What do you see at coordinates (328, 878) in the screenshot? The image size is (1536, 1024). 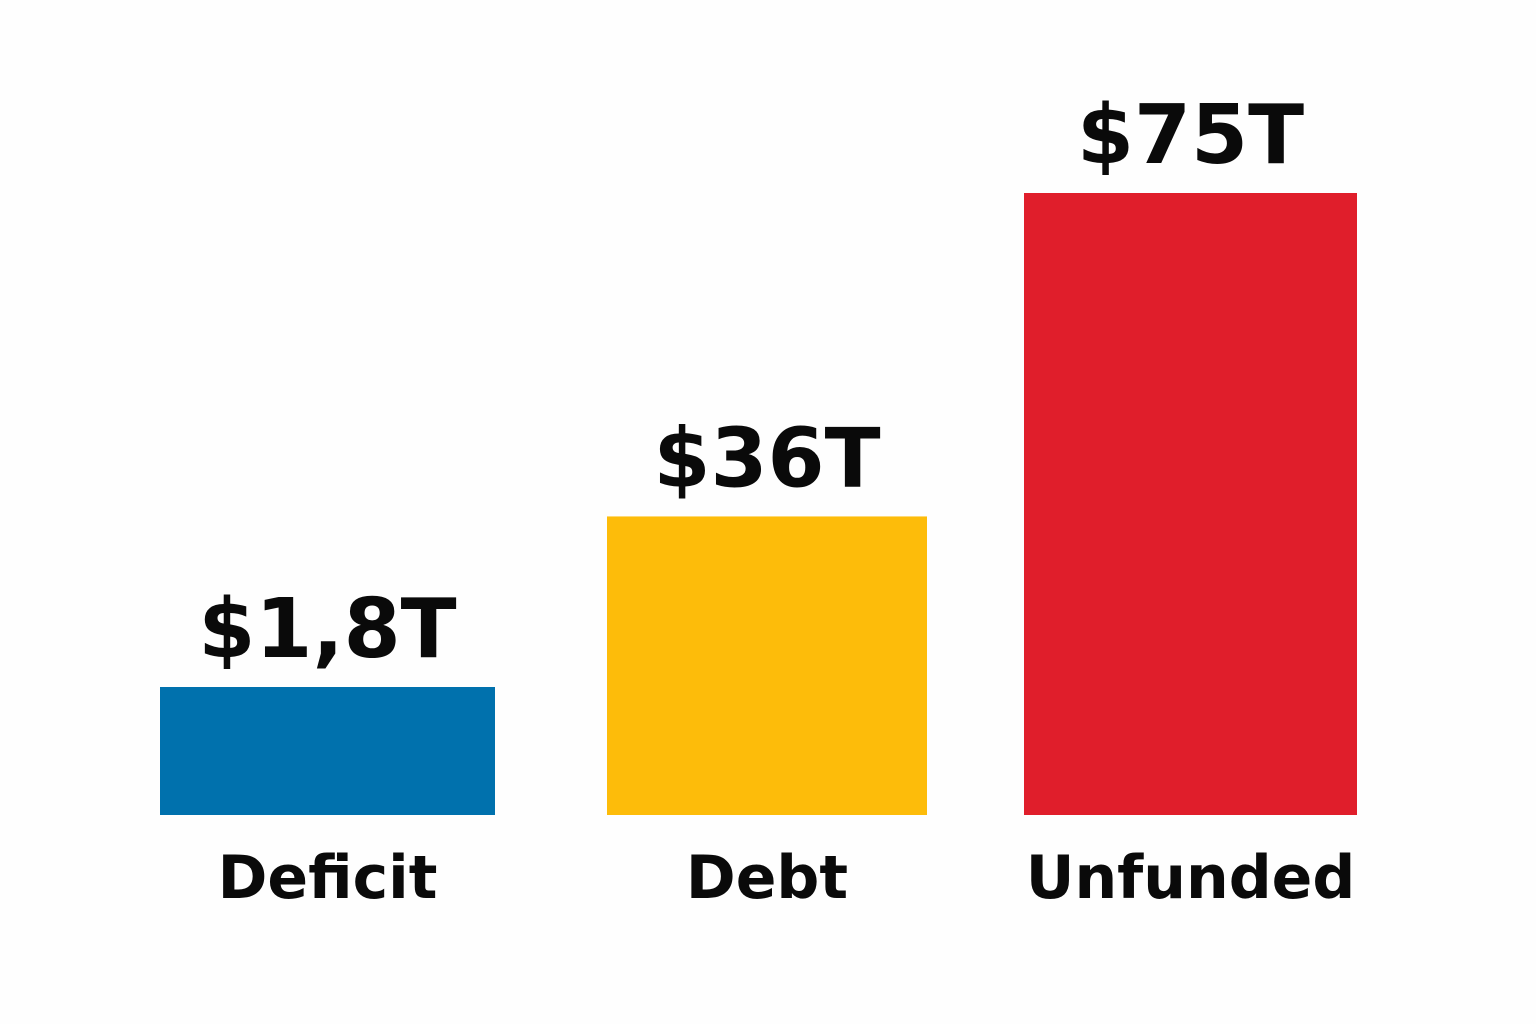 I see `category-label-deficit: Deficit` at bounding box center [328, 878].